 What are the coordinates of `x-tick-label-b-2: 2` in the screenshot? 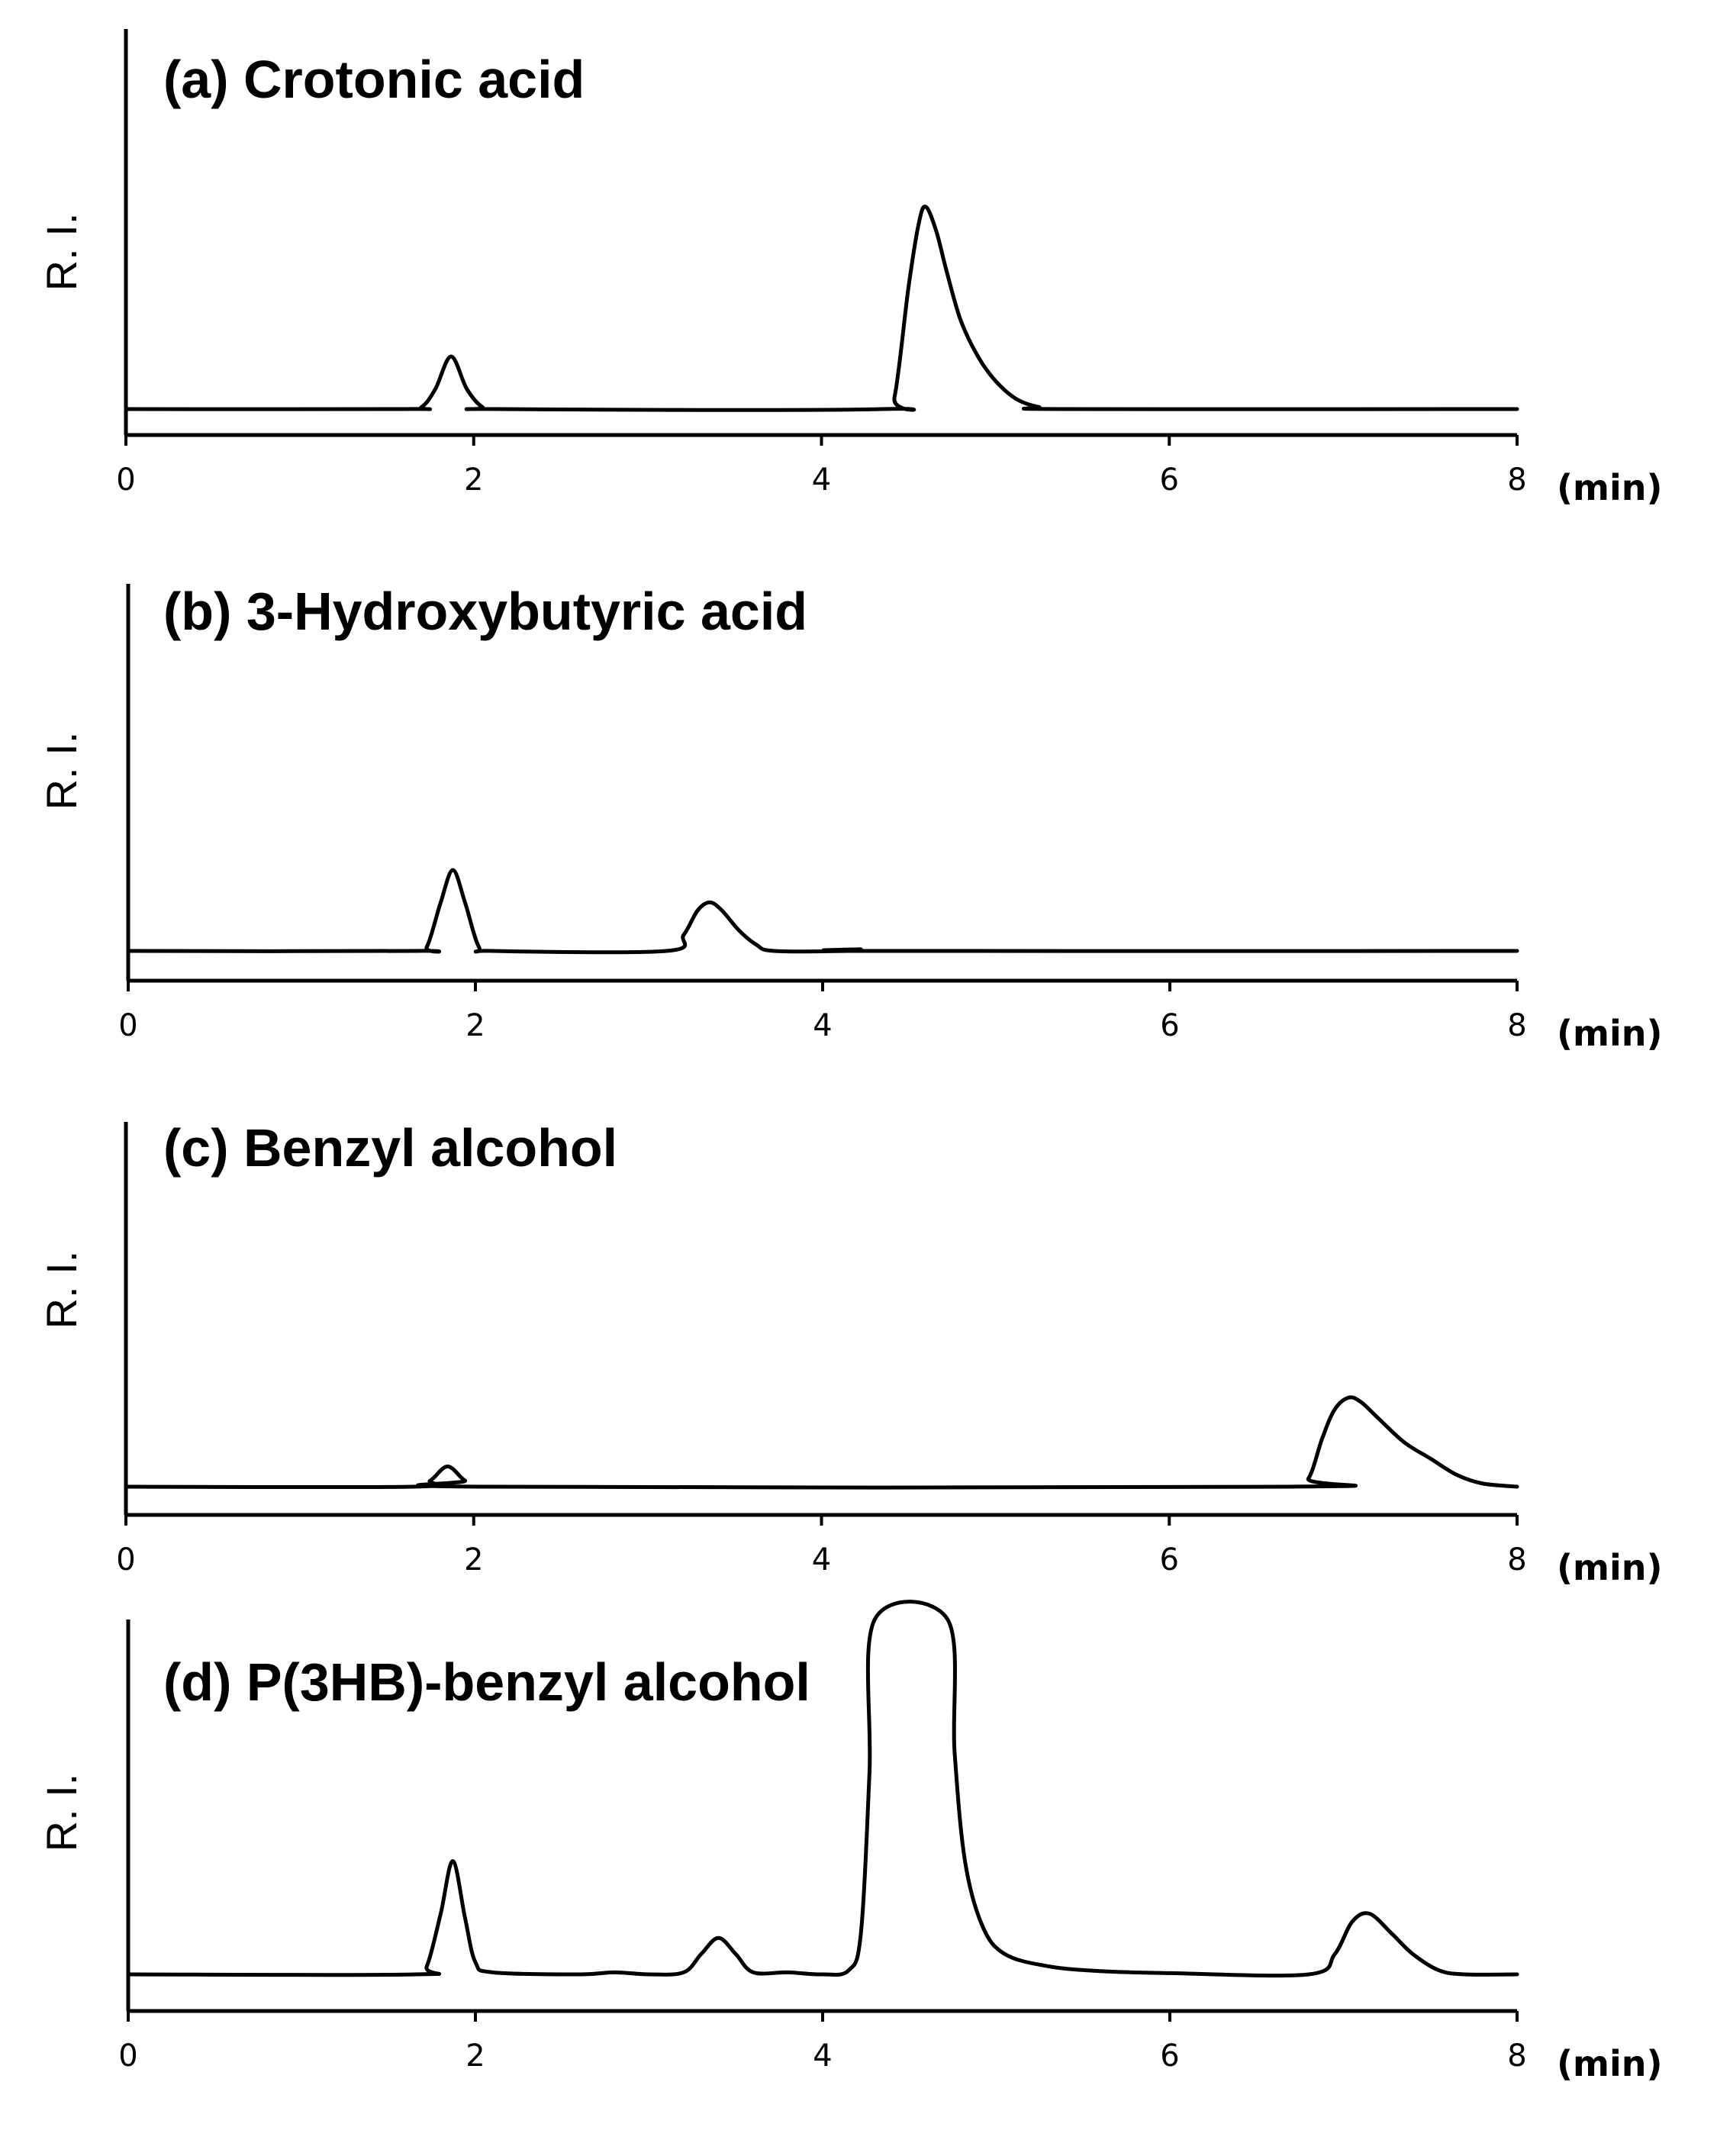 It's located at (475, 1025).